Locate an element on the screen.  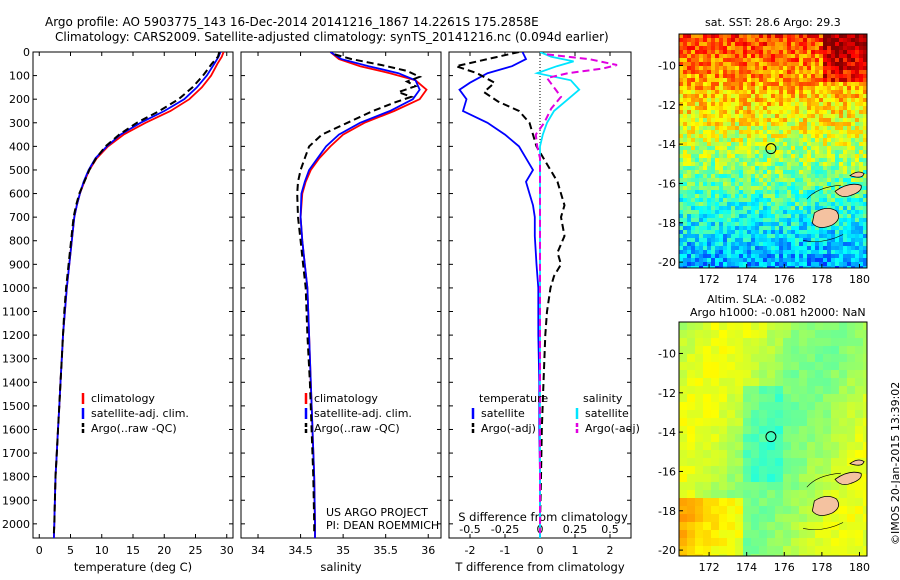
diff-legend-label: Argo(-adj) is located at coordinates (612, 428).